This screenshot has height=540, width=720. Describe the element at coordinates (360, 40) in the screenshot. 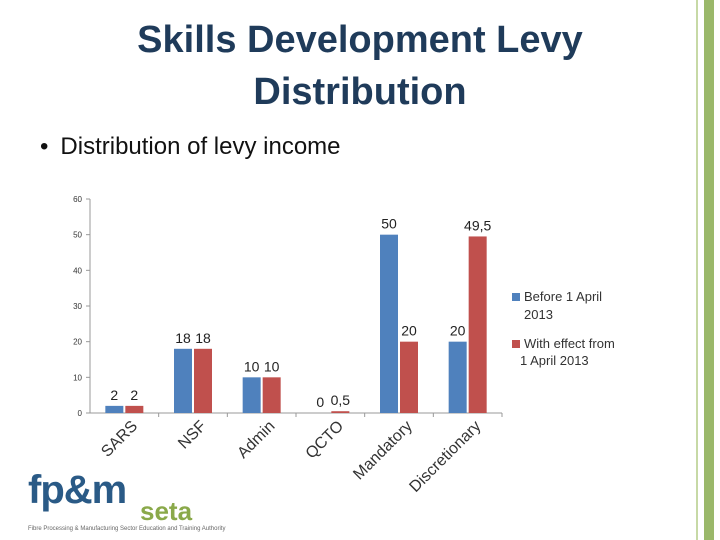

I see `slide-title-line-1: Skills Development Levy` at that location.